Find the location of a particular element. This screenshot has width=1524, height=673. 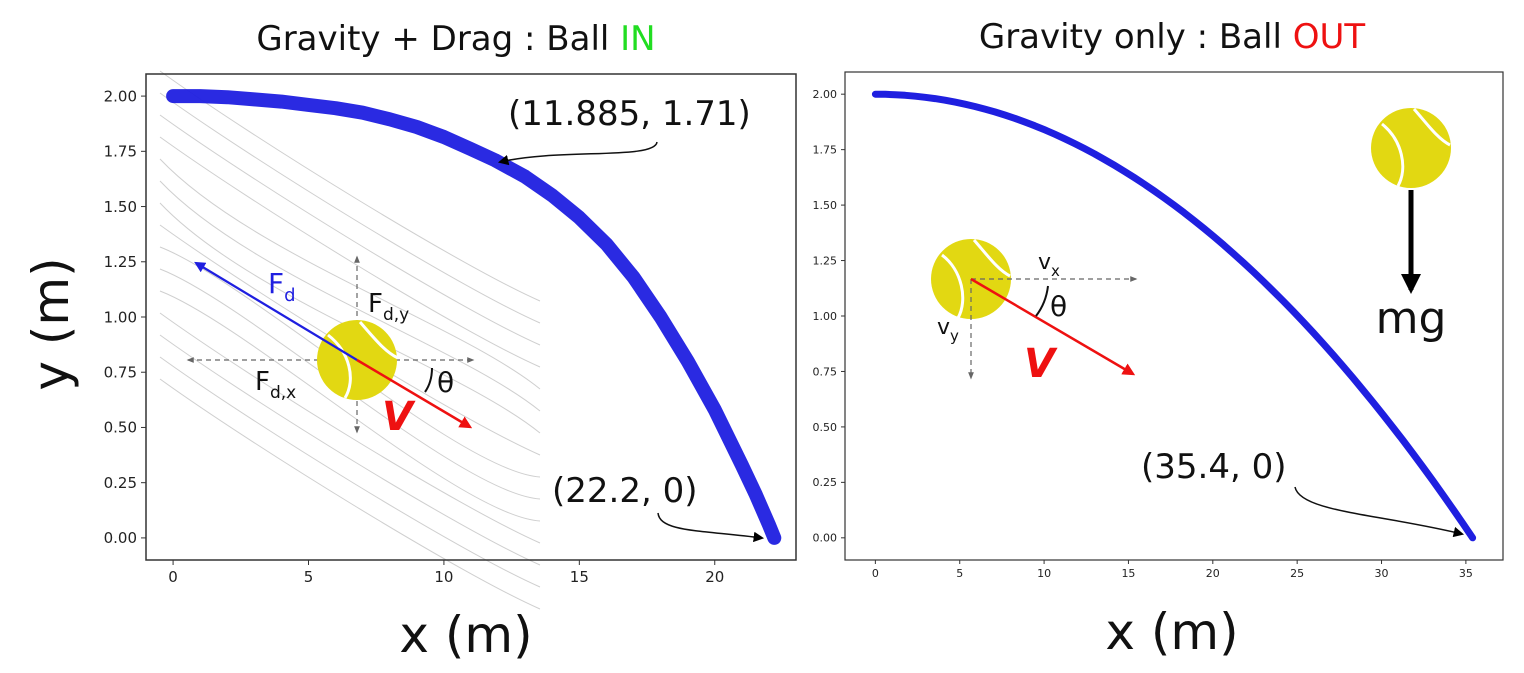

annotation-landing-left-arrow is located at coordinates (711, 527).